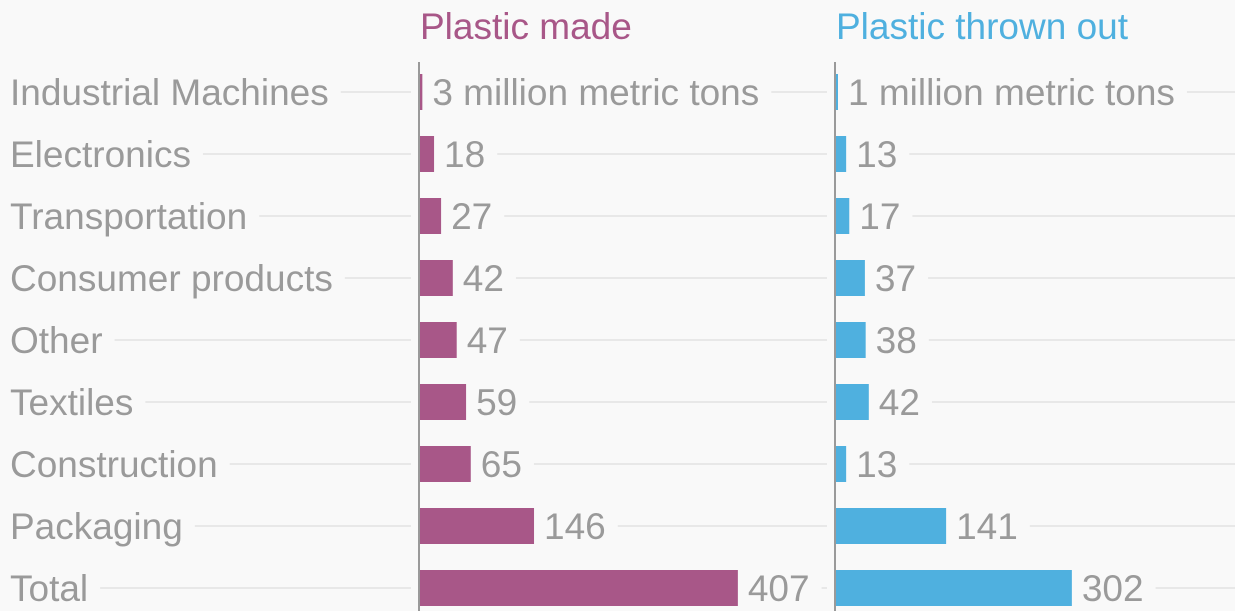 The height and width of the screenshot is (611, 1235). Describe the element at coordinates (49, 588) in the screenshot. I see `category-label: Total` at that location.